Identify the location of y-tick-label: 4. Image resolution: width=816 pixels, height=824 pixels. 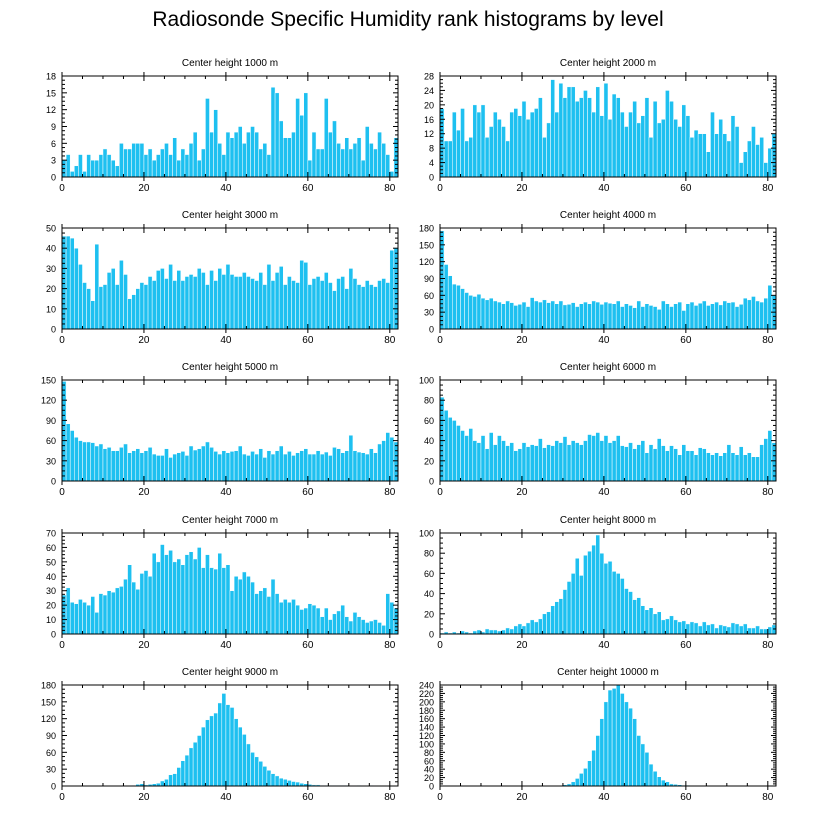
(431, 163).